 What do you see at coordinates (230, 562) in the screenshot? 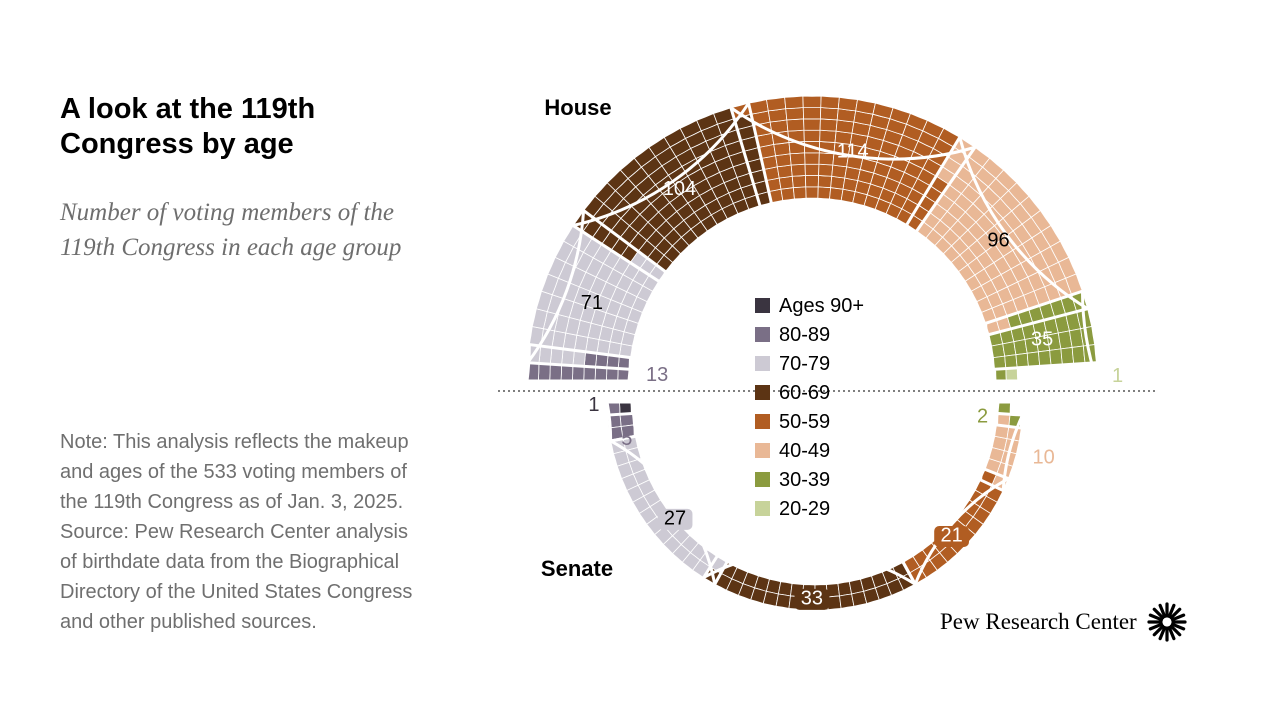
I see `note-line: of birthdate data from the Biographical` at bounding box center [230, 562].